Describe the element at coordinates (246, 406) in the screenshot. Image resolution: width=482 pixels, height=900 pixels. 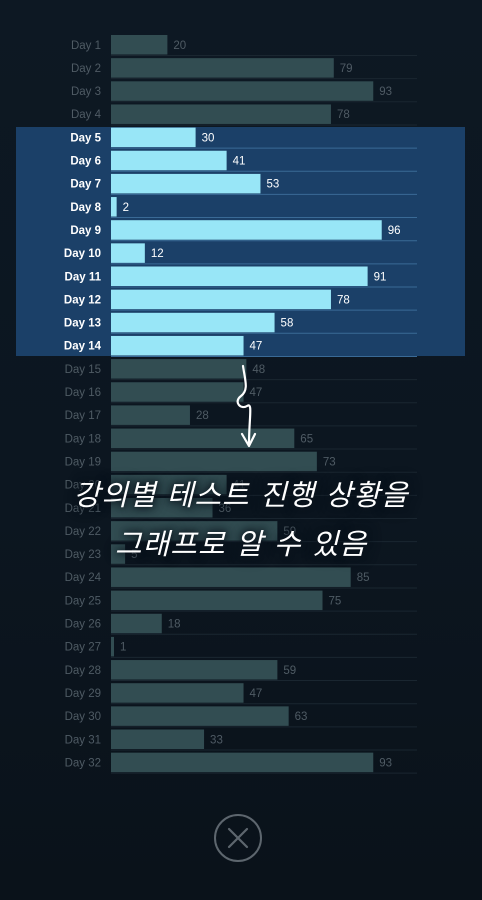
I see `curly-arrow-icon` at that location.